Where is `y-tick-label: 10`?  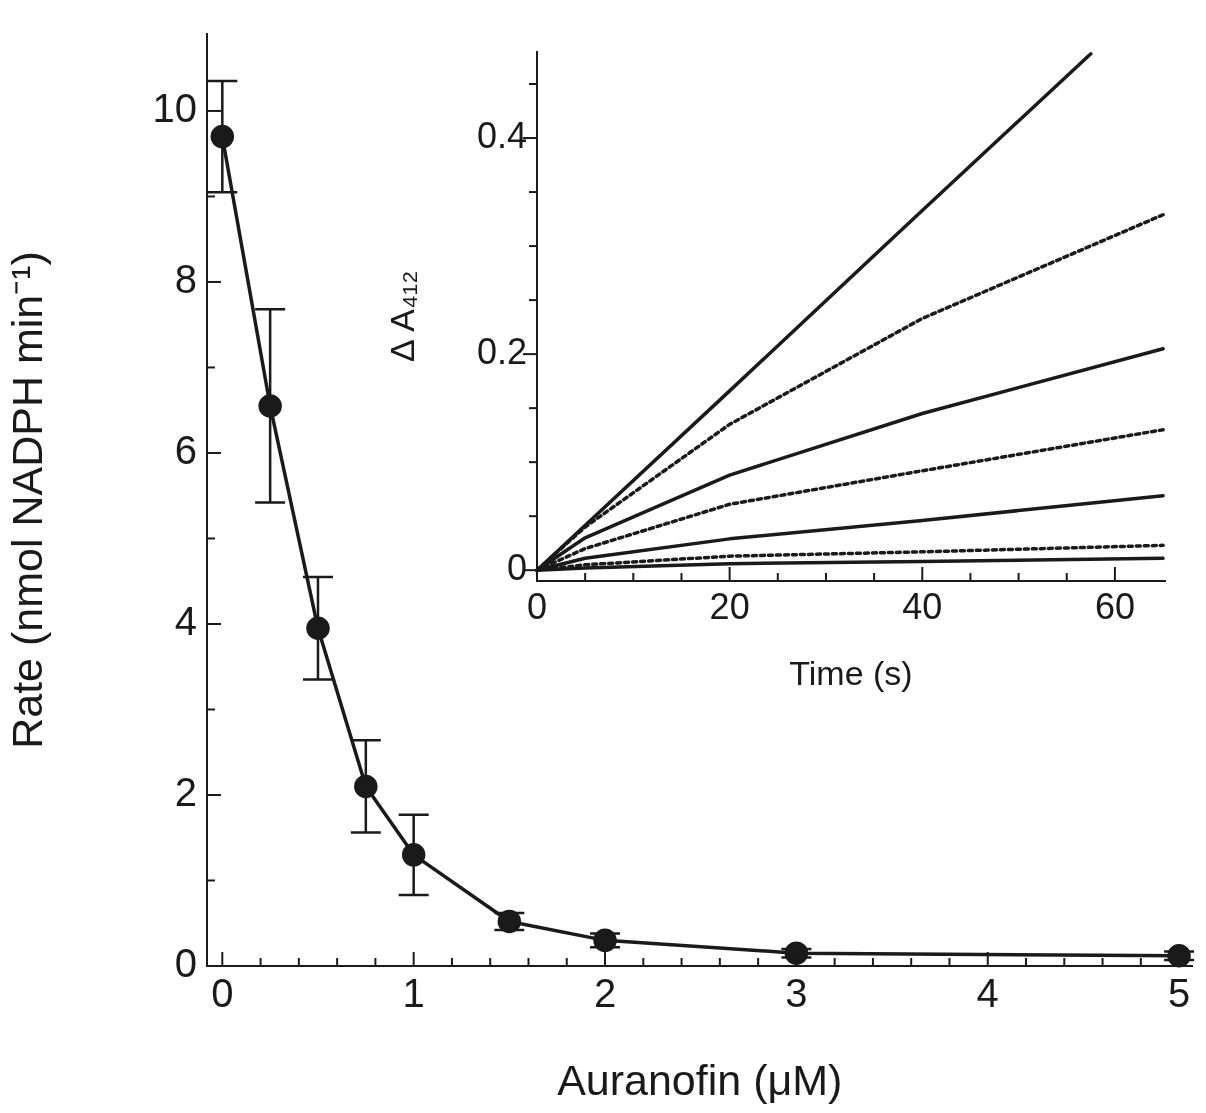 y-tick-label: 10 is located at coordinates (174, 107).